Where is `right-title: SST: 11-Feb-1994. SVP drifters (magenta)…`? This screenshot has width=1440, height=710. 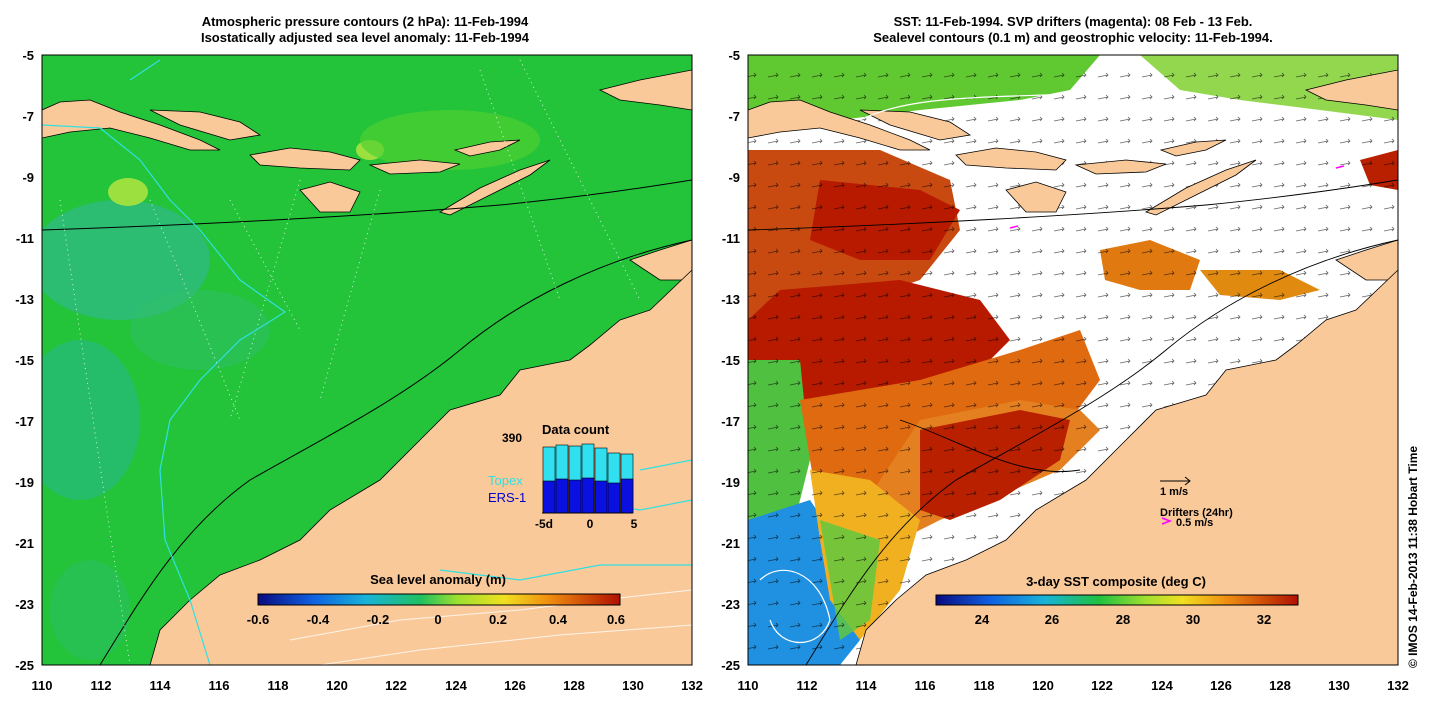 right-title: SST: 11-Feb-1994. SVP drifters (magenta)… is located at coordinates (1073, 30).